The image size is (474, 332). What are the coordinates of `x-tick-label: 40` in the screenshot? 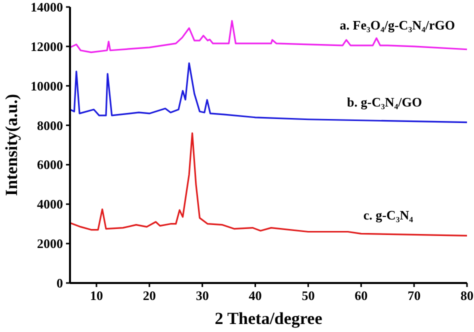 It's located at (255, 295).